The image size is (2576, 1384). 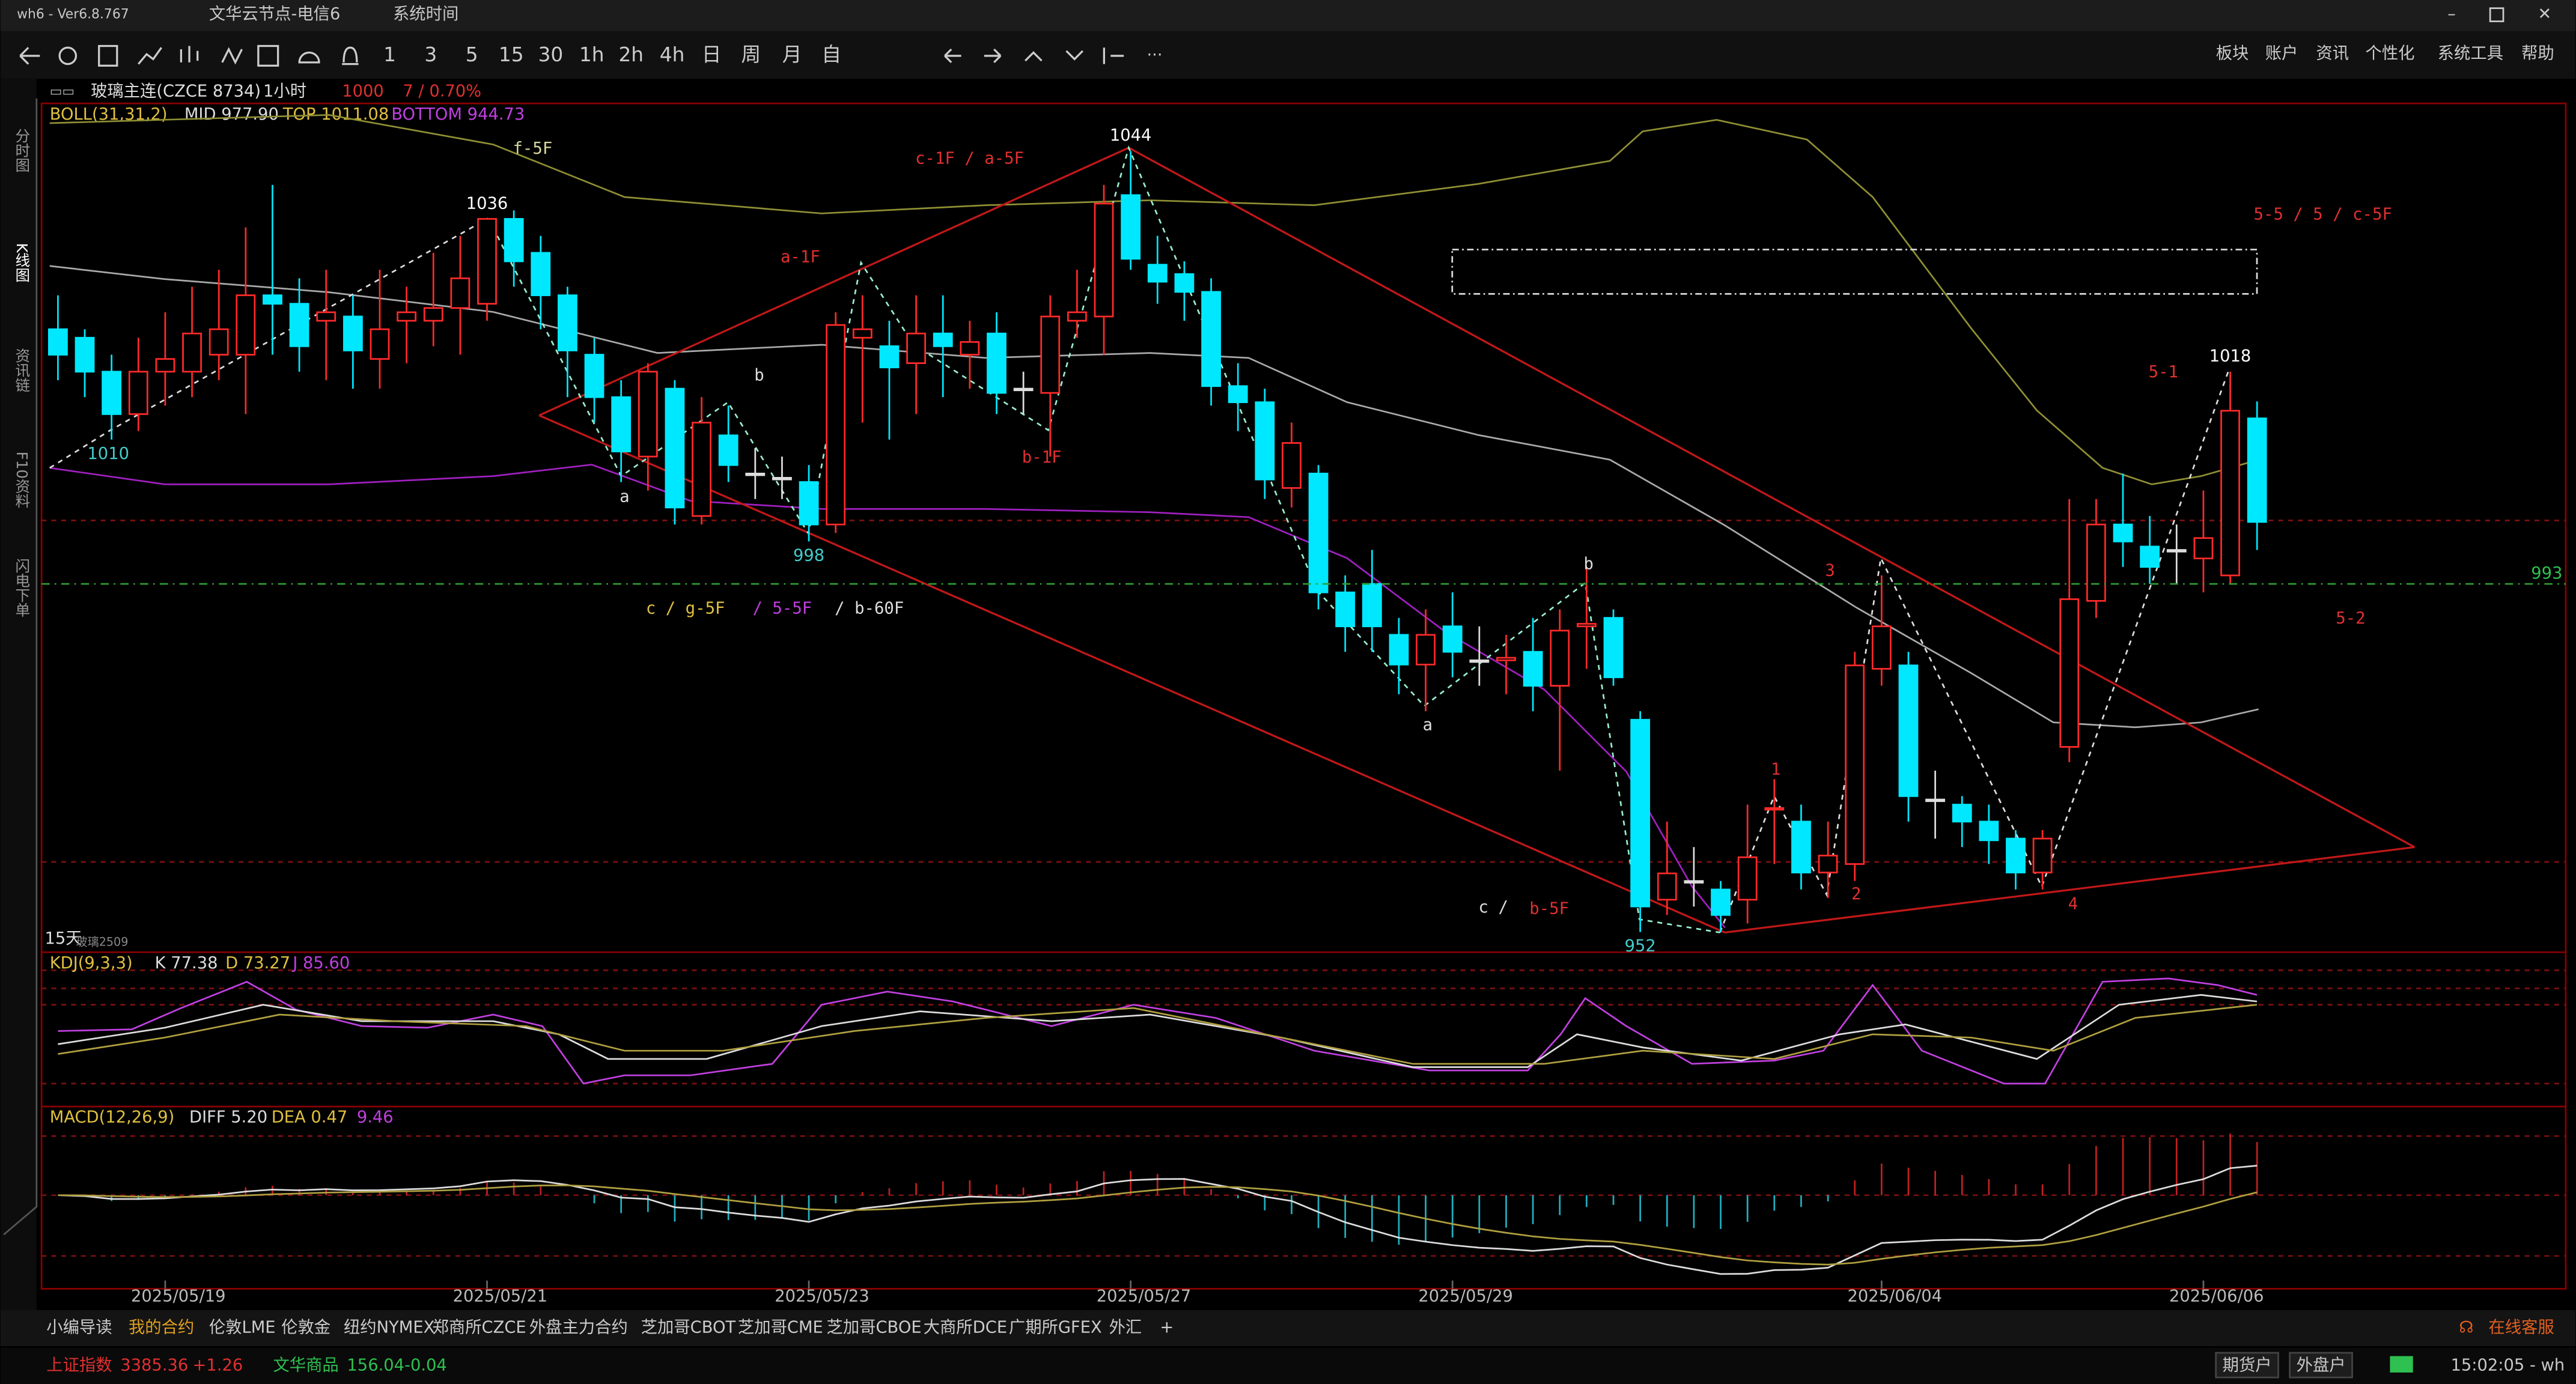 I want to click on period-button: 自, so click(x=831, y=54).